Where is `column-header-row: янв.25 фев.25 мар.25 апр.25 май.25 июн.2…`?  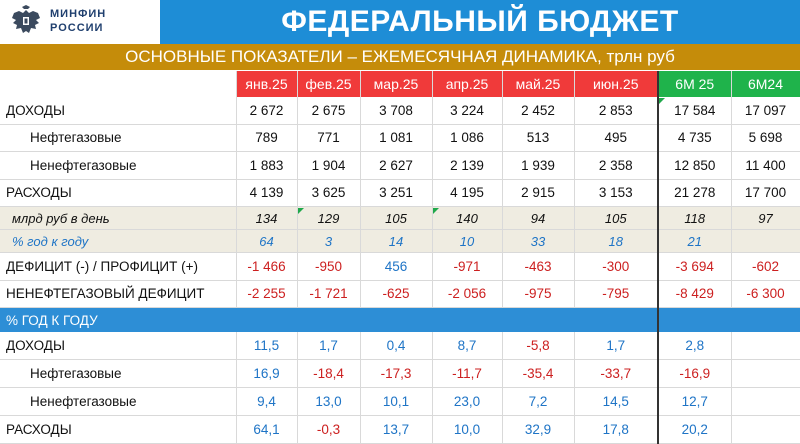
column-header-row: янв.25 фев.25 мар.25 апр.25 май.25 июн.2… is located at coordinates (400, 84).